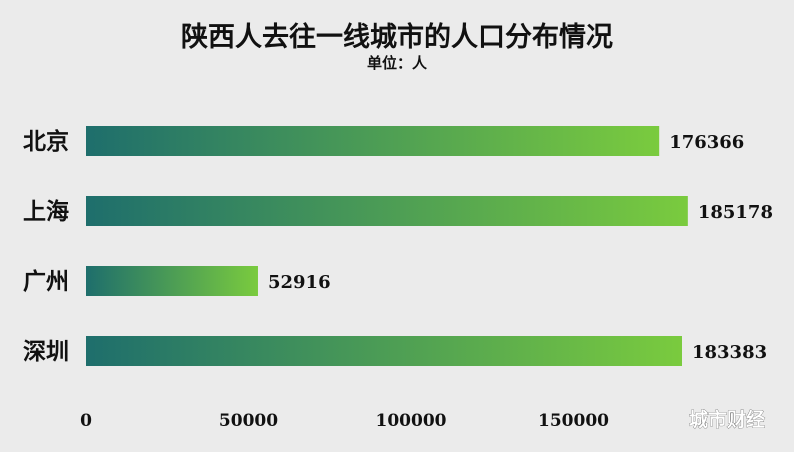 This screenshot has width=794, height=452. What do you see at coordinates (46, 141) in the screenshot?
I see `category-label: 北京` at bounding box center [46, 141].